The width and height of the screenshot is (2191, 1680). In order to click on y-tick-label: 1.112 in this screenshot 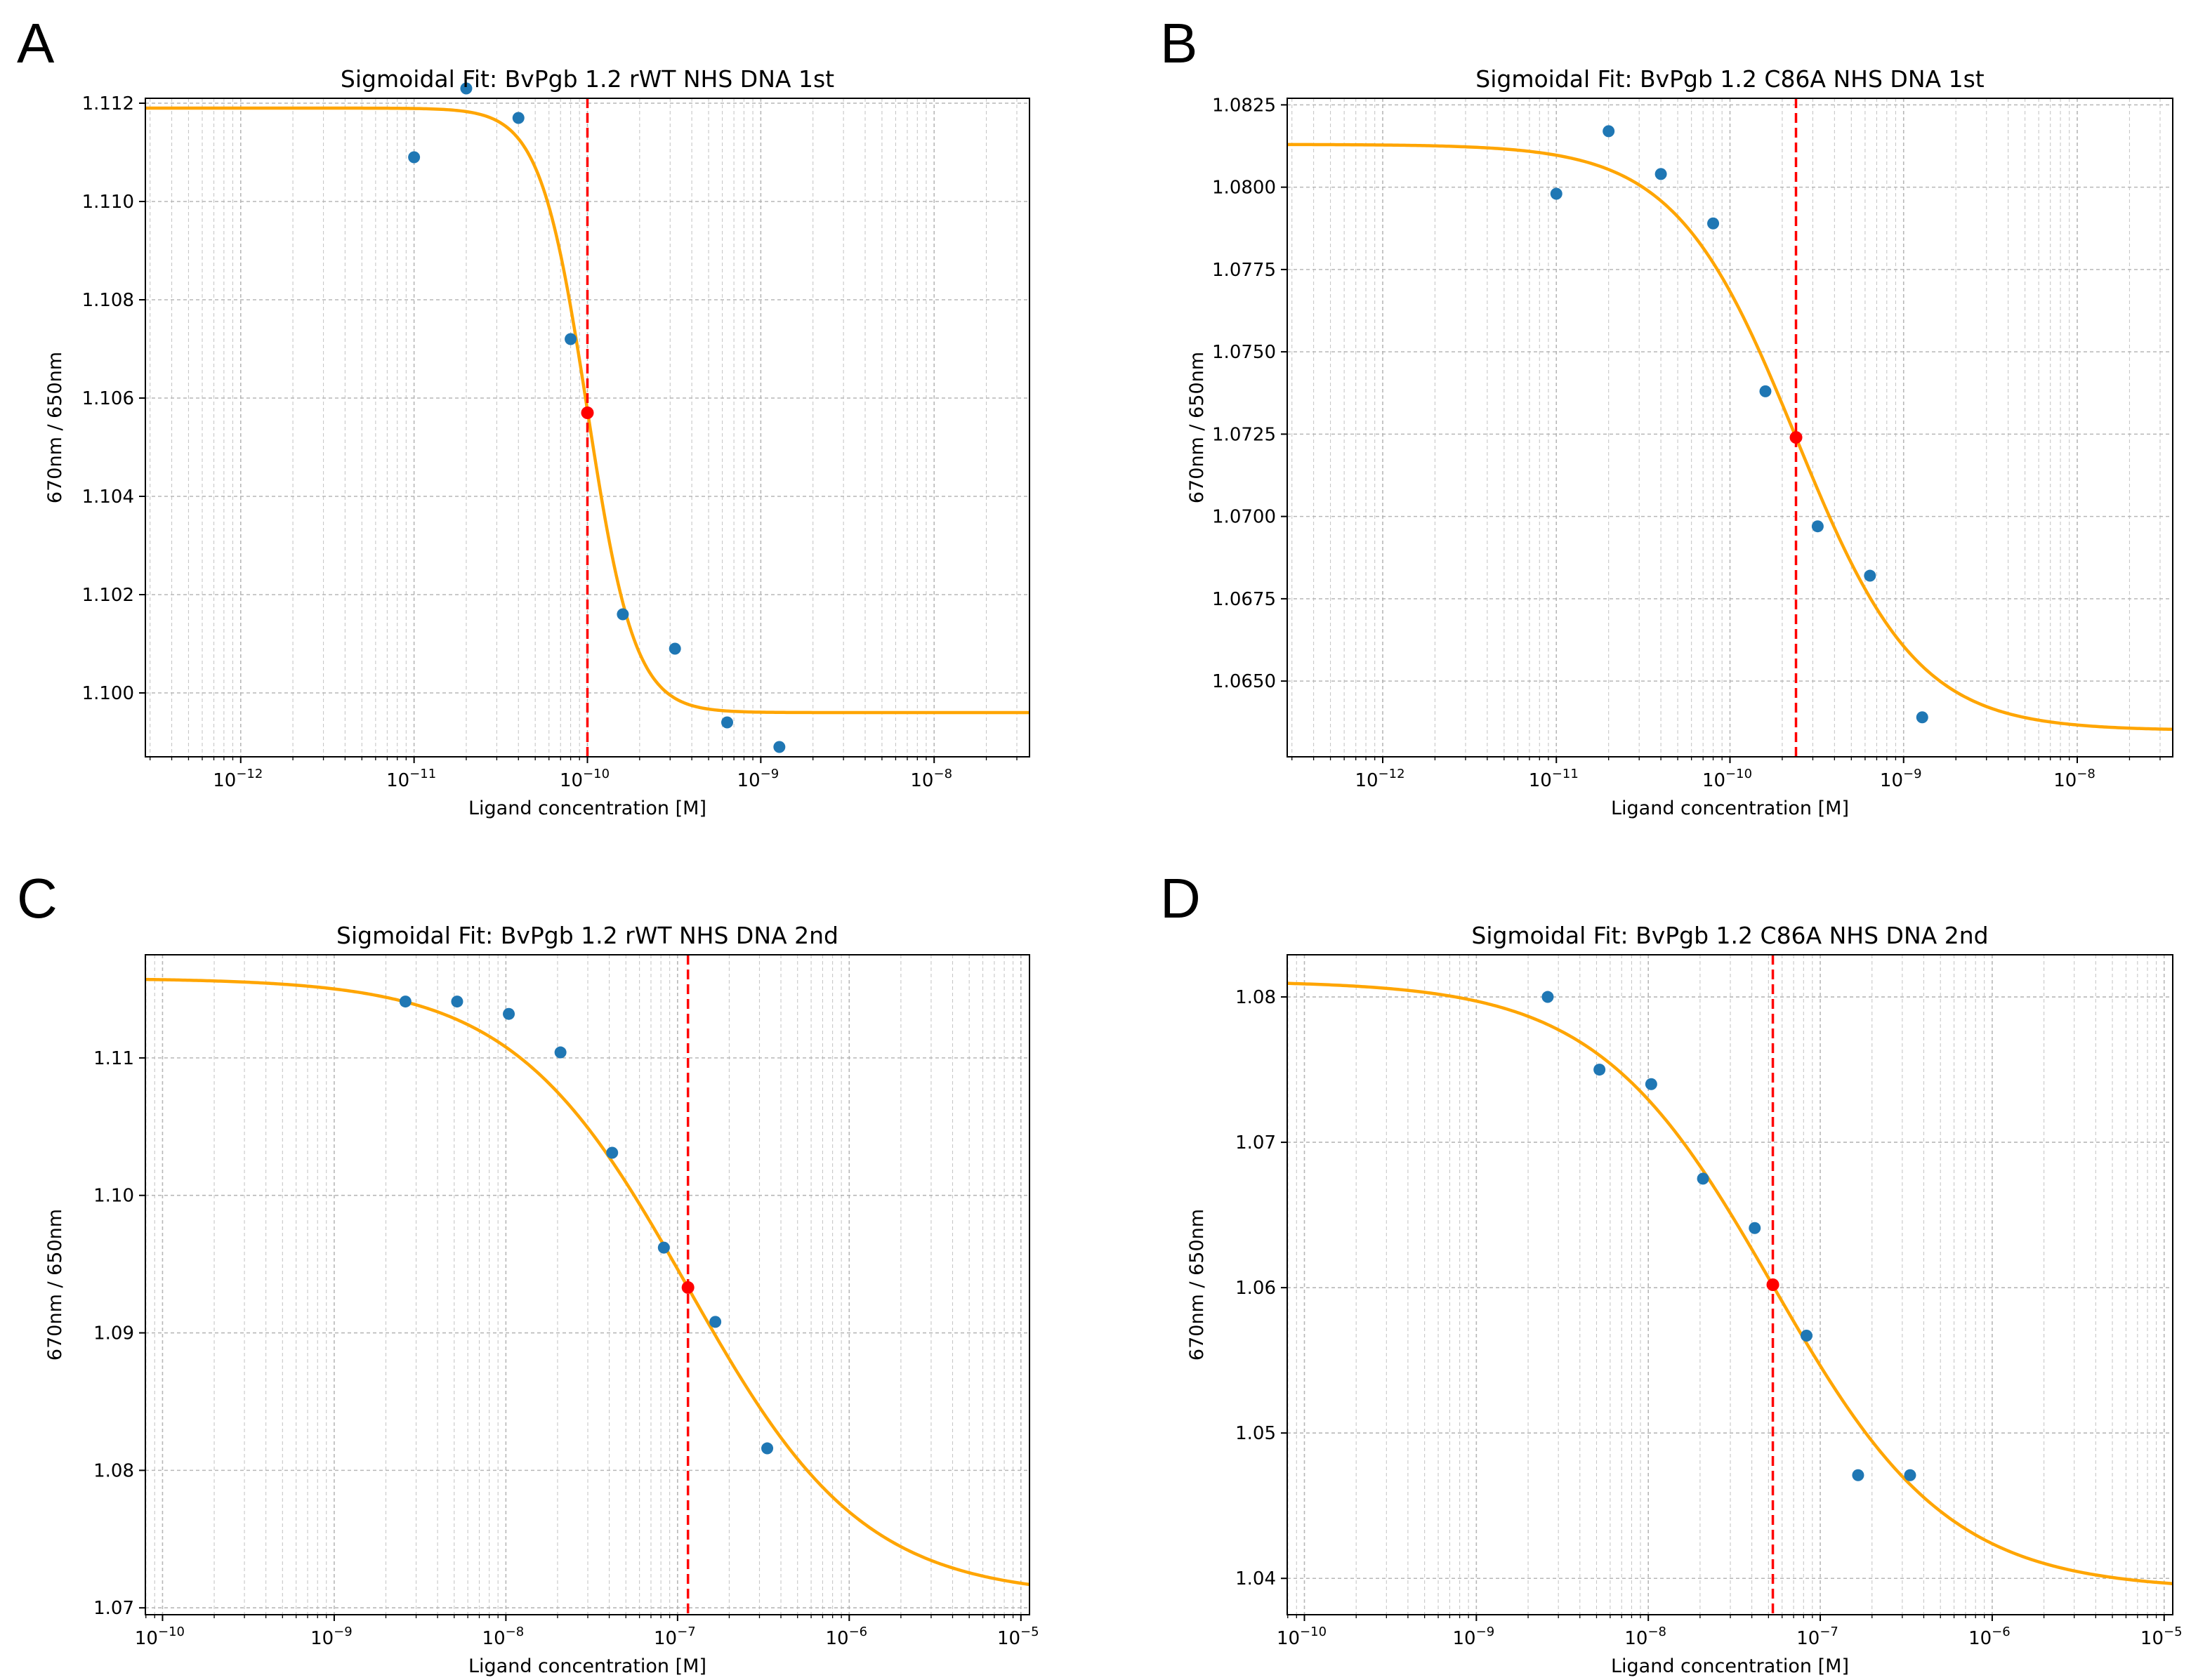, I will do `click(108, 103)`.